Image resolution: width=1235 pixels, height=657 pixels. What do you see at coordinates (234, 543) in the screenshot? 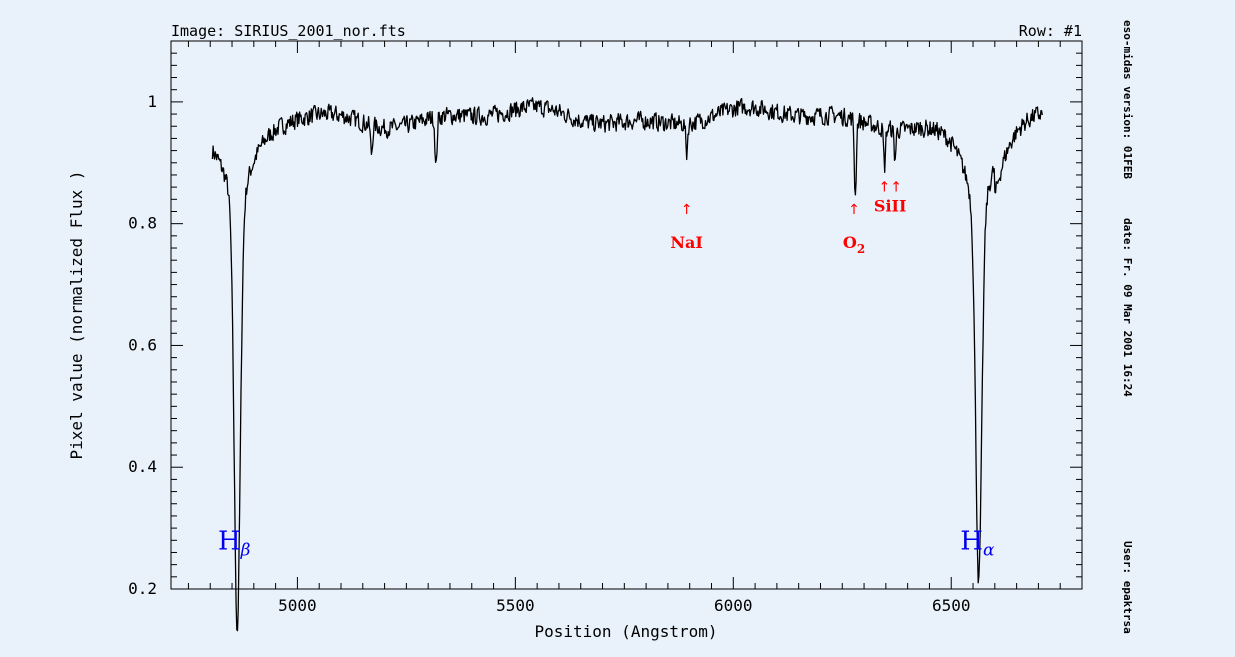
I see `hydrogen-line-label: Hβ` at bounding box center [234, 543].